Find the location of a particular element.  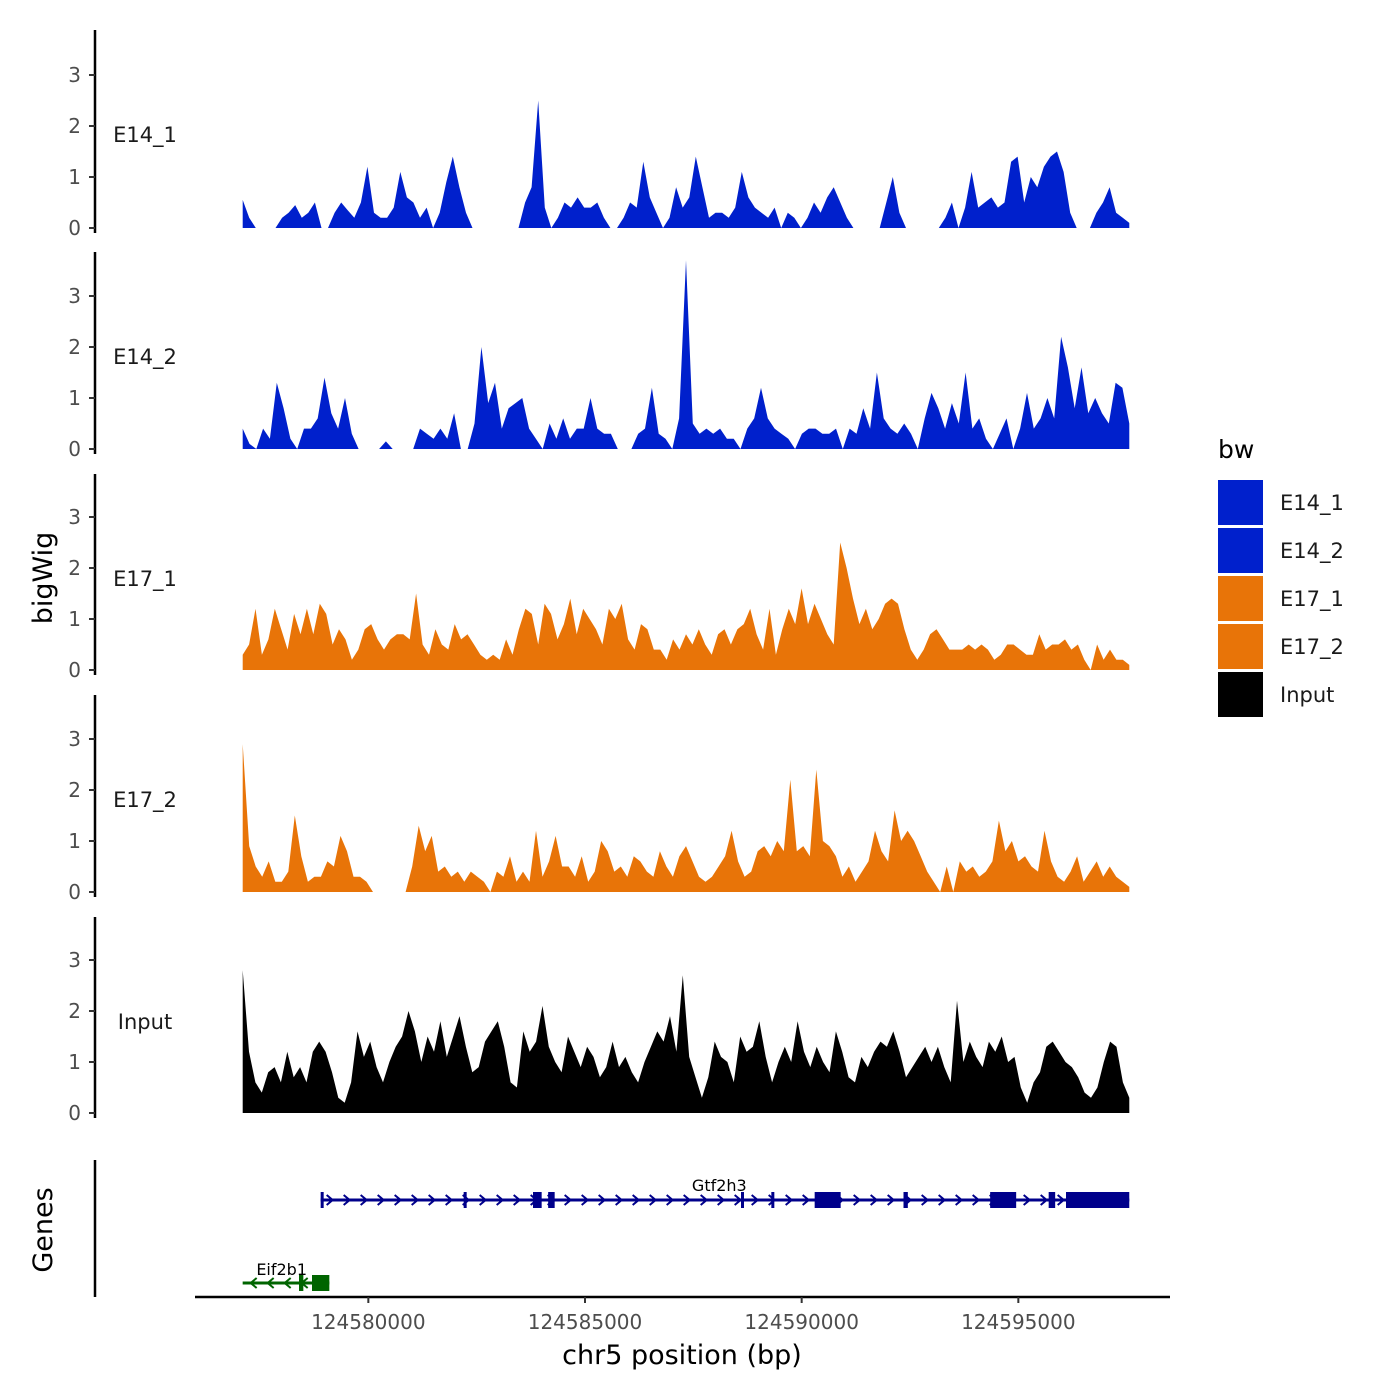

track-E14_1: 0 1 2 3 E14_1 is located at coordinates (599, 135).